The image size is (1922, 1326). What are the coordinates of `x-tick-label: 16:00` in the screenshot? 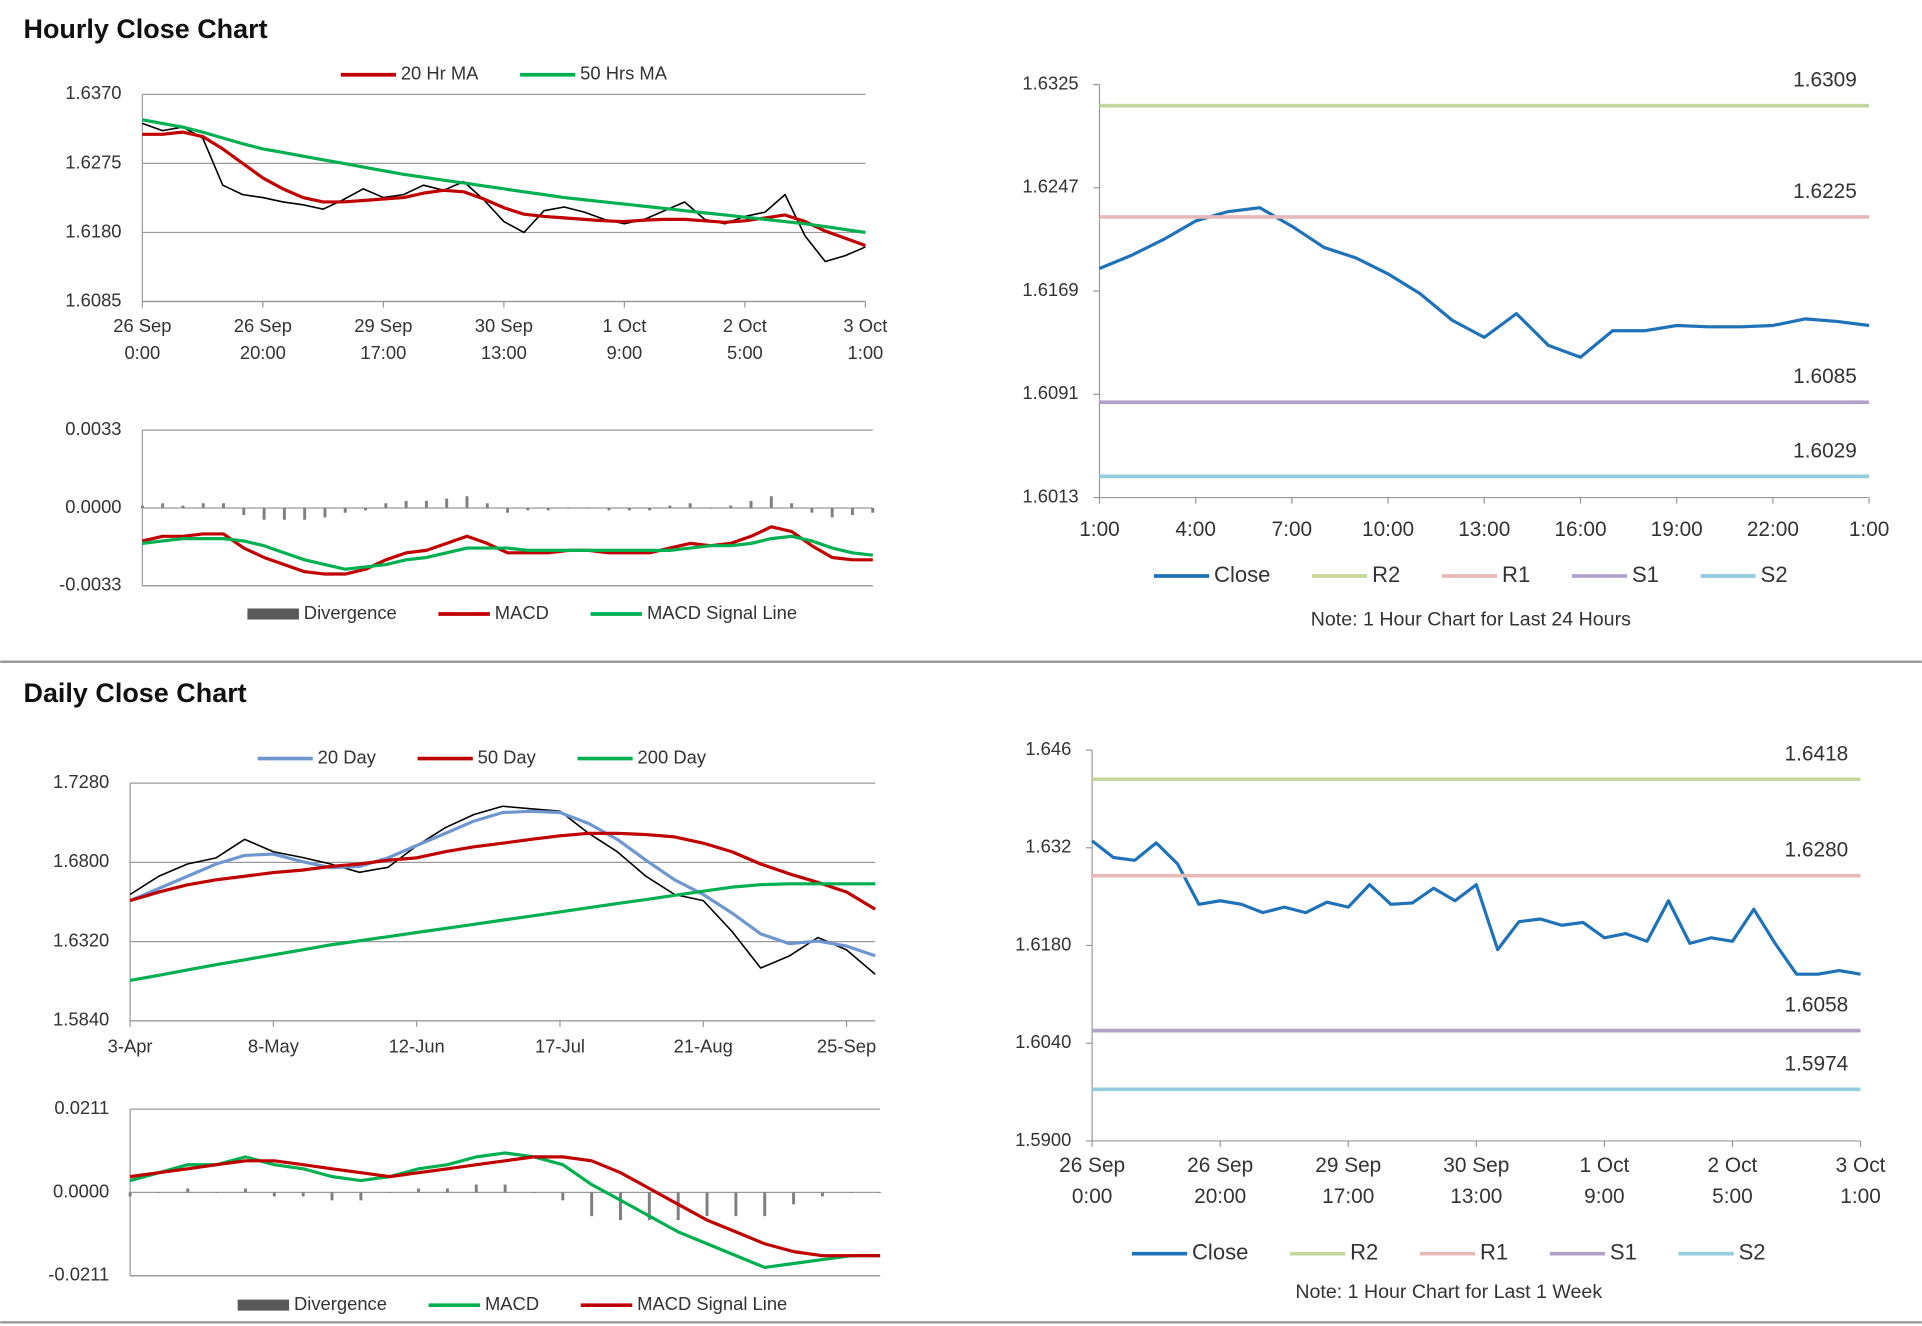 It's located at (1580, 529).